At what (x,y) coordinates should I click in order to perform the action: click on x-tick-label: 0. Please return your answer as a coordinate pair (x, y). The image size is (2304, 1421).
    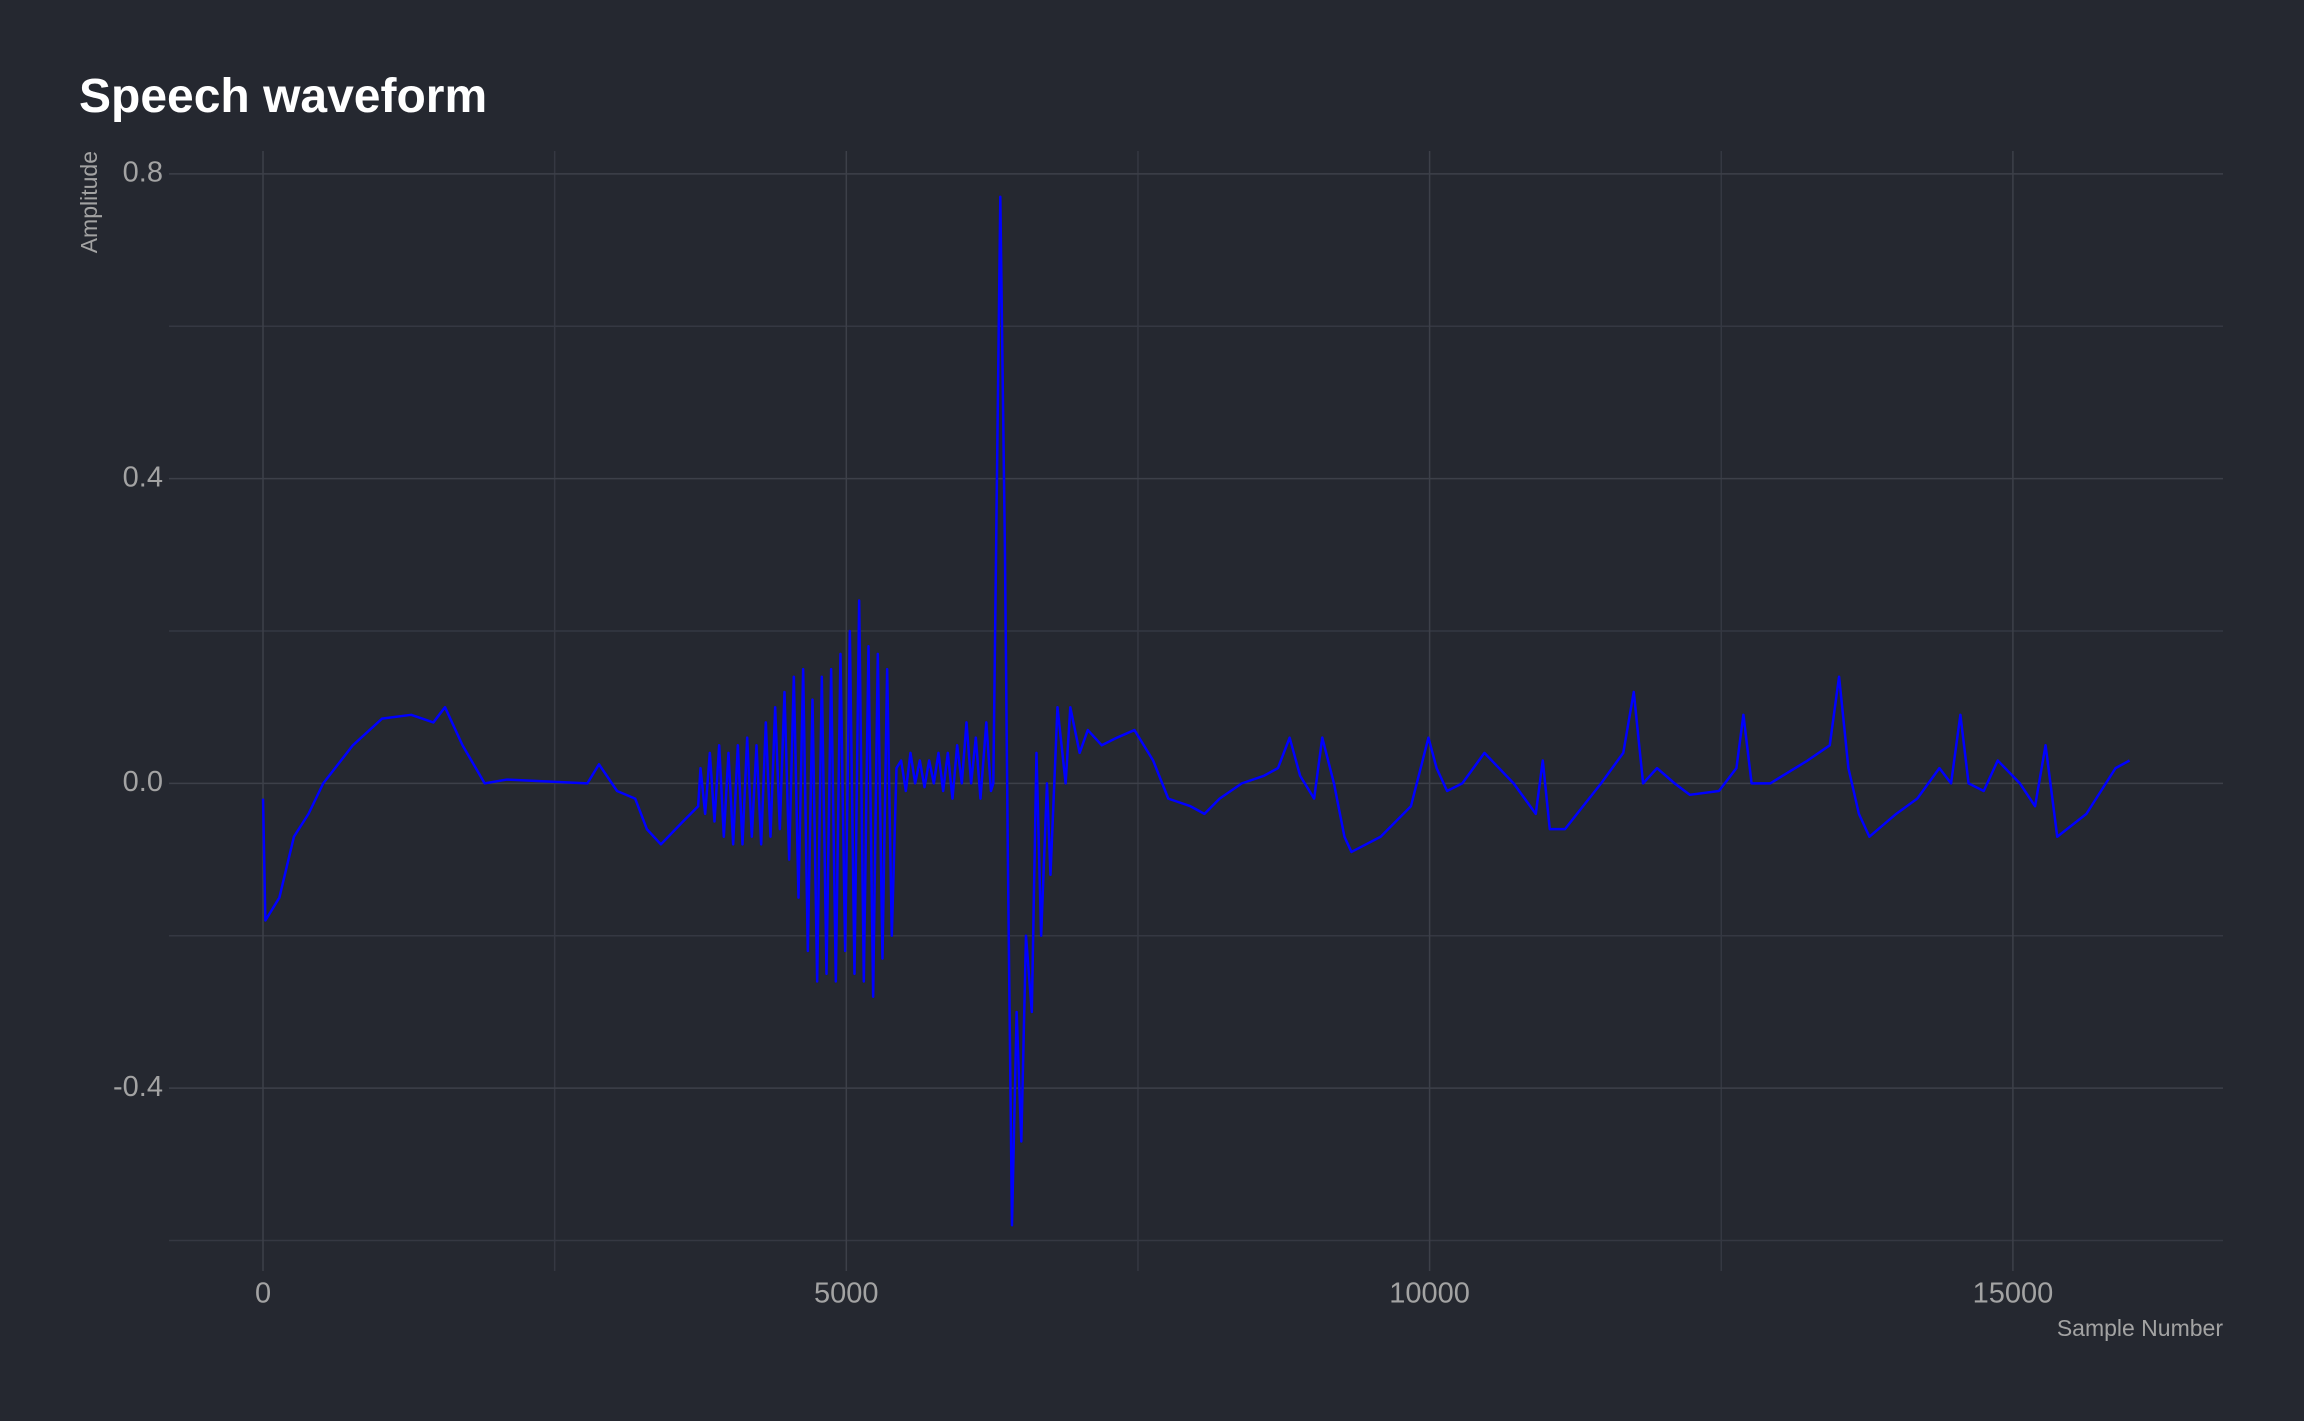
    Looking at the image, I should click on (263, 1294).